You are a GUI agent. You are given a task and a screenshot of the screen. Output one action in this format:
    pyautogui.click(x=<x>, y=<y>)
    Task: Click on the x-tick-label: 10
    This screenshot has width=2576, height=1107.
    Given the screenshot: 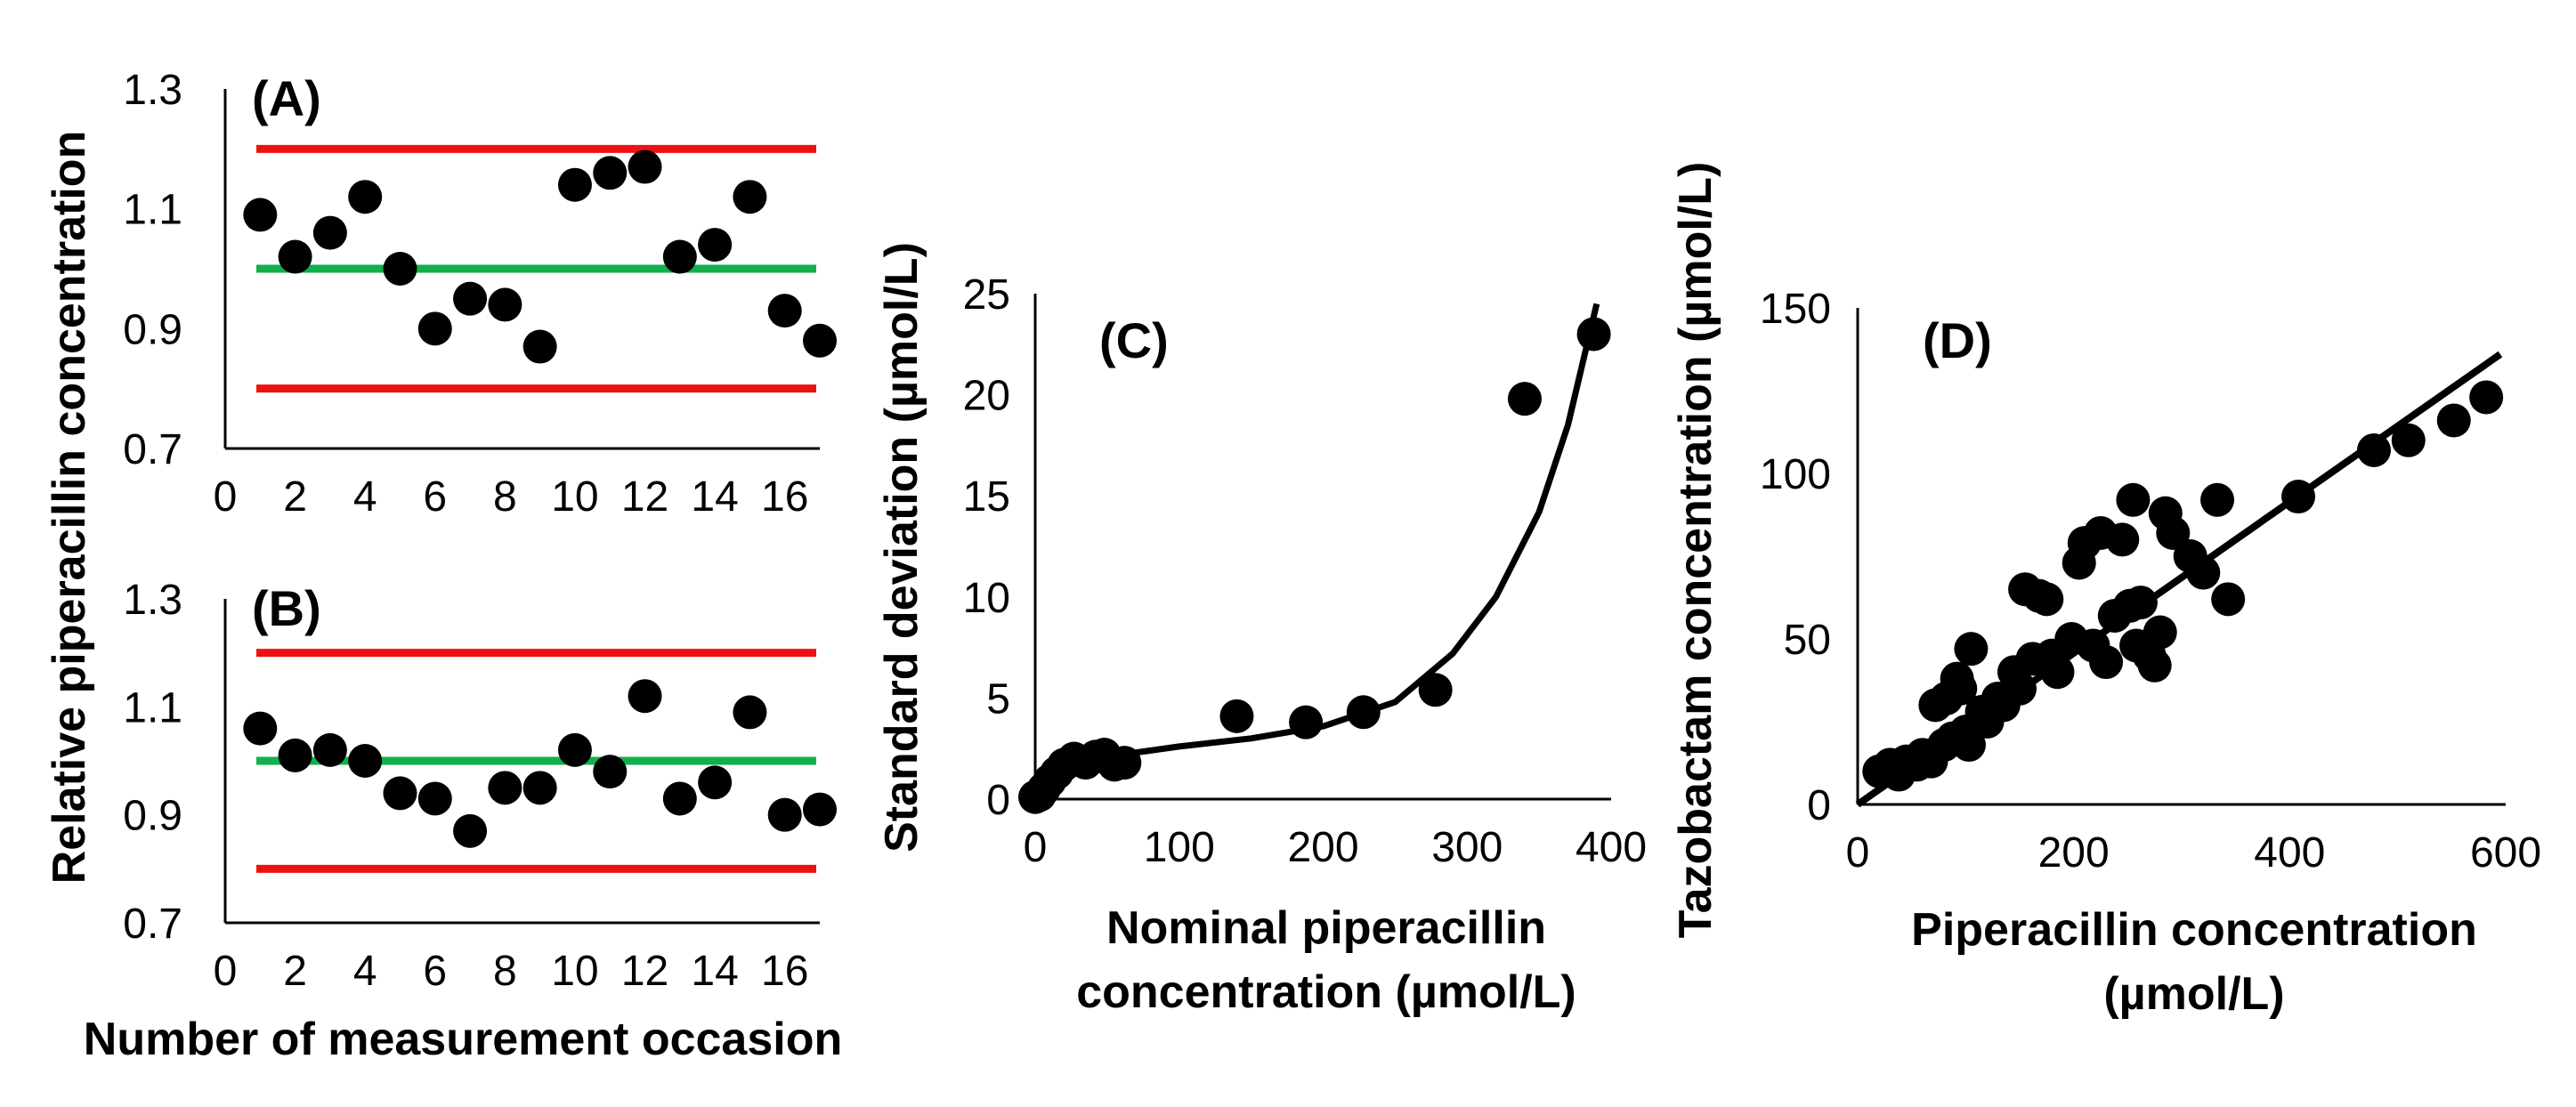 What is the action you would take?
    pyautogui.click(x=575, y=497)
    